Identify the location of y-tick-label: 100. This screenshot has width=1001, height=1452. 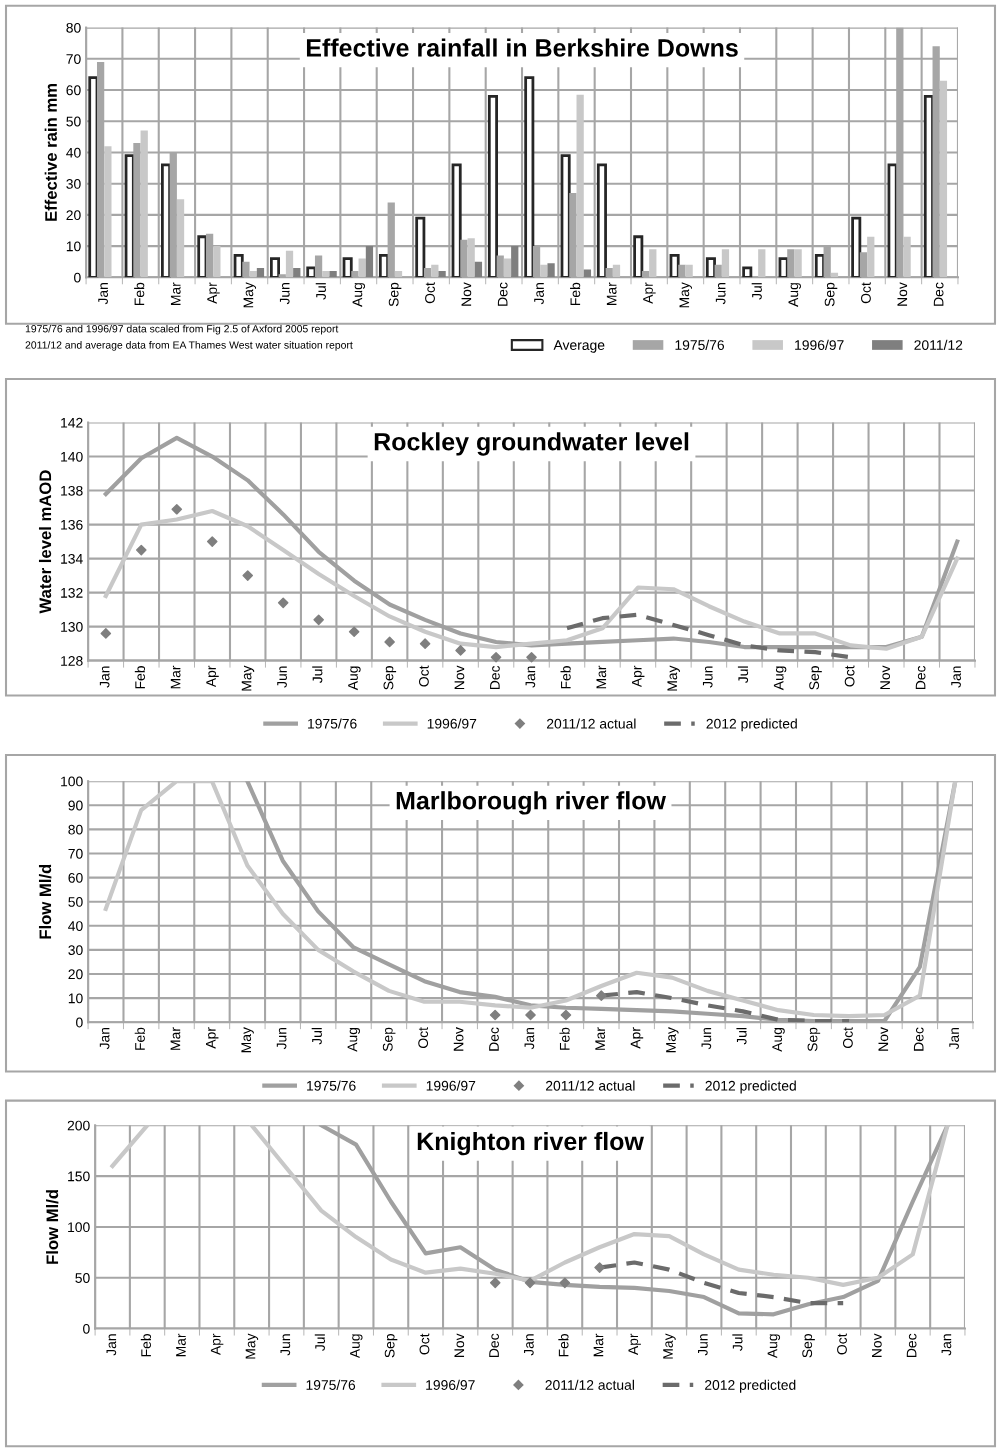
(79, 1227).